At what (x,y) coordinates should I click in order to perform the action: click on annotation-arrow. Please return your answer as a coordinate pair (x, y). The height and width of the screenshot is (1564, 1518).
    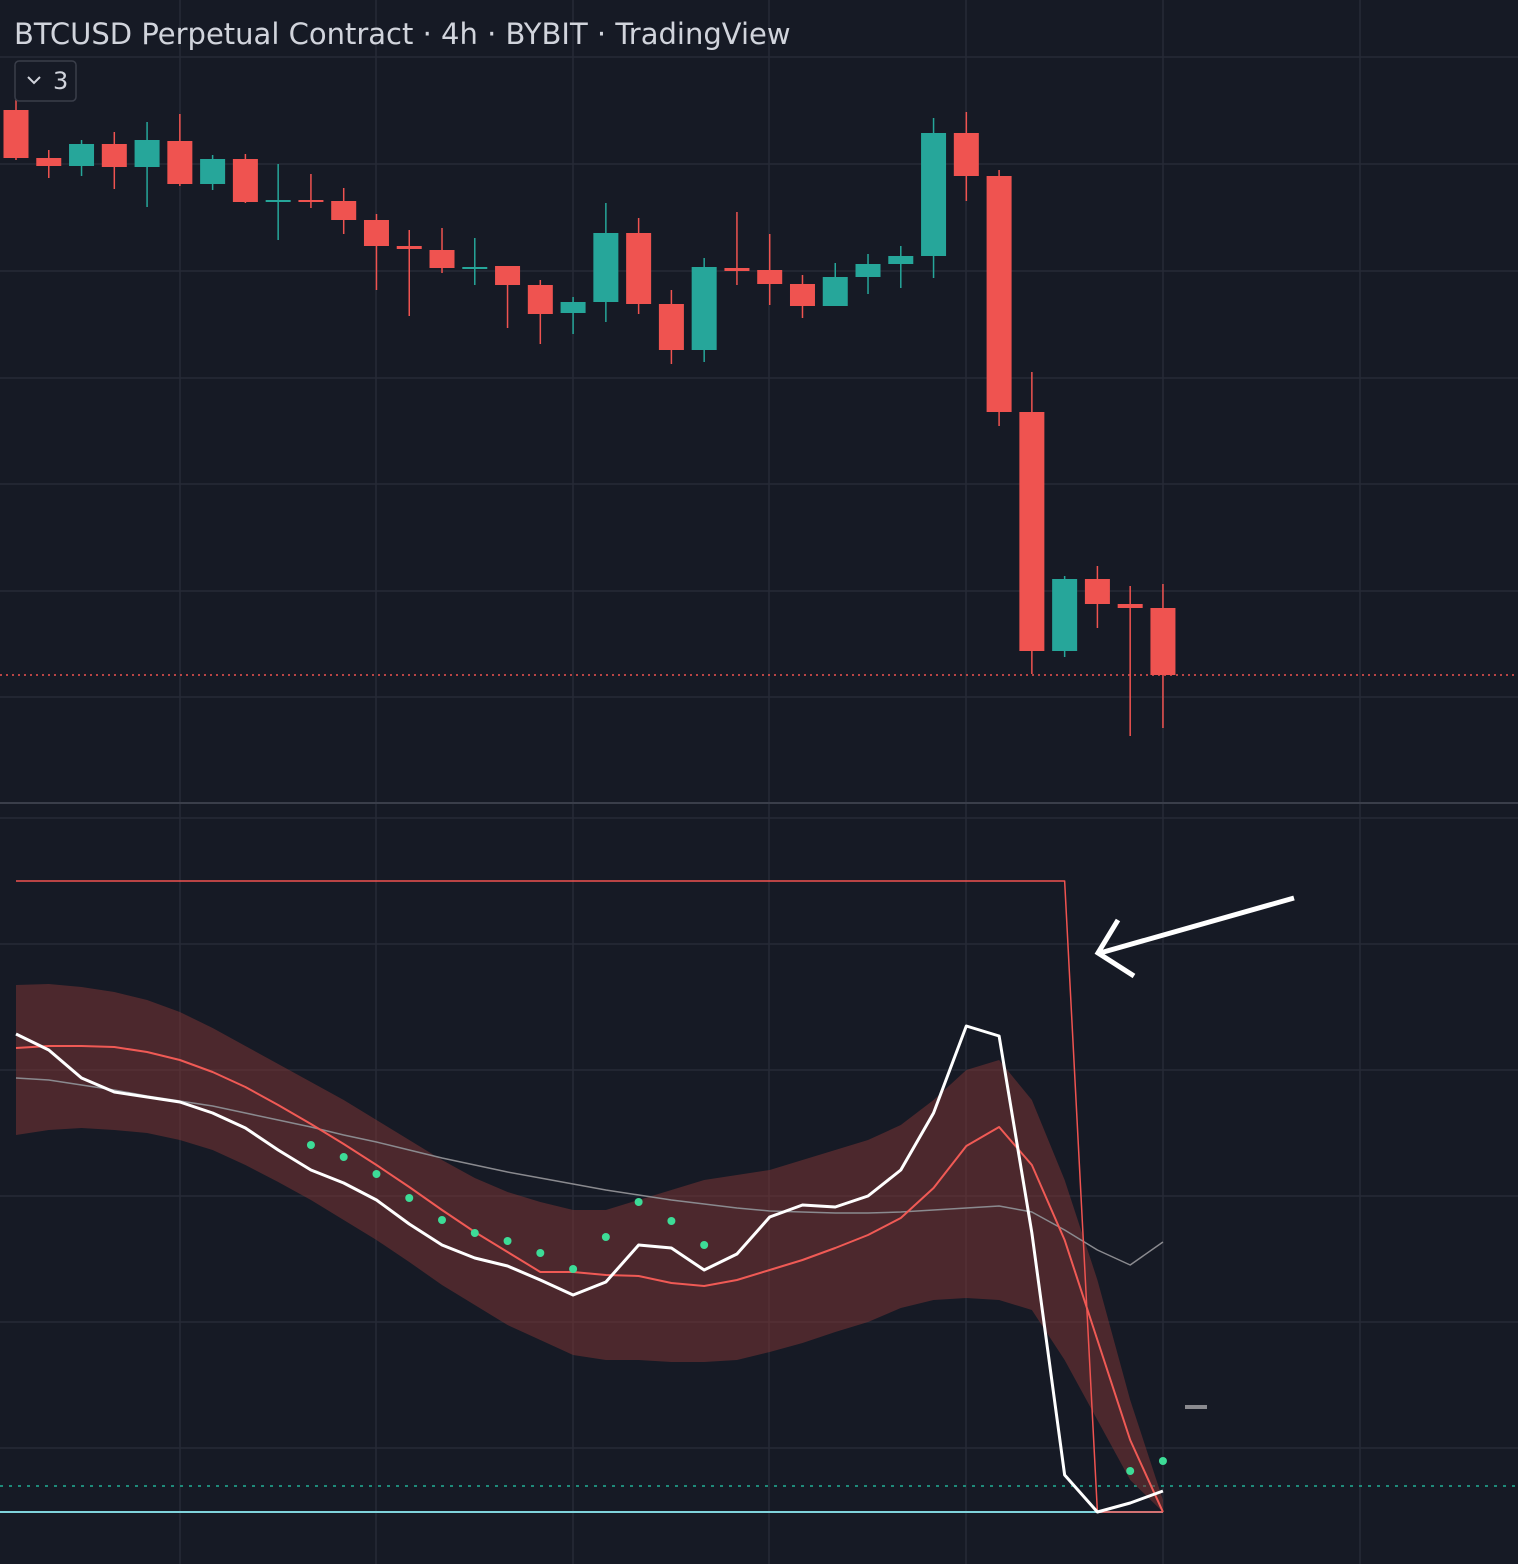
    Looking at the image, I should click on (1194, 937).